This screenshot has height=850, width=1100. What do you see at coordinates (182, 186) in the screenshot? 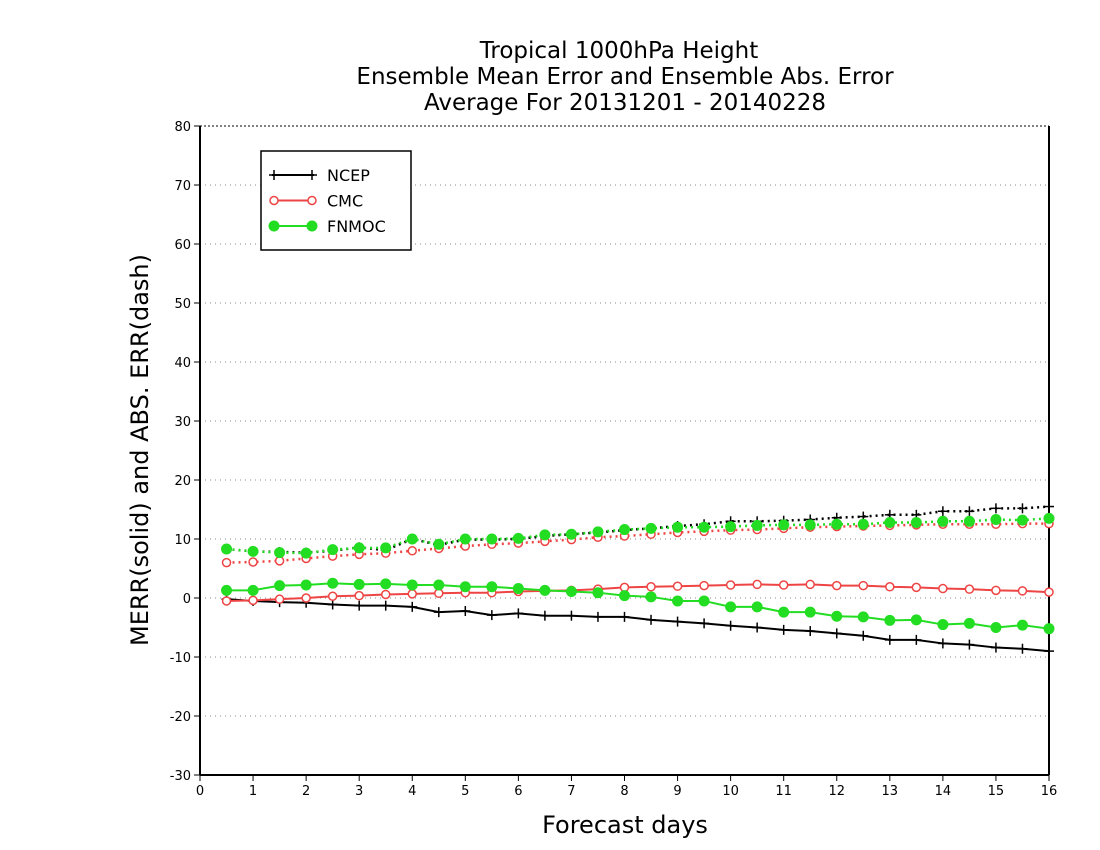
I see `y-tick-label: 70` at bounding box center [182, 186].